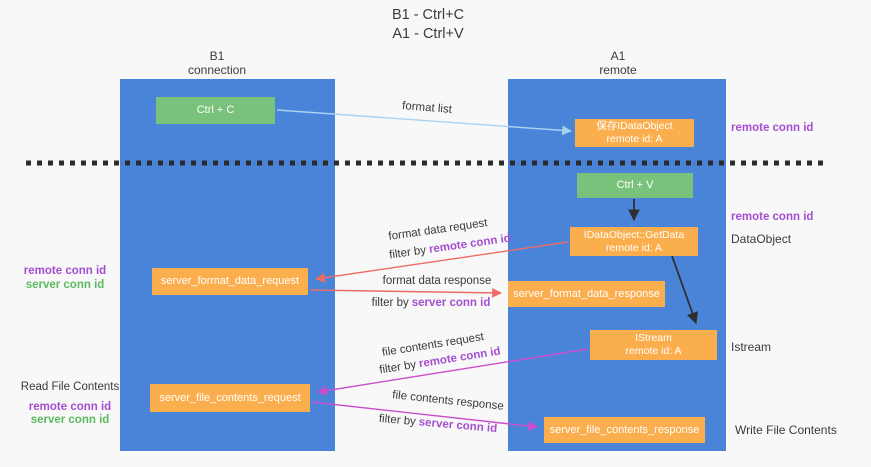  Describe the element at coordinates (65, 271) in the screenshot. I see `note-left-mid-remote: remote conn id` at that location.